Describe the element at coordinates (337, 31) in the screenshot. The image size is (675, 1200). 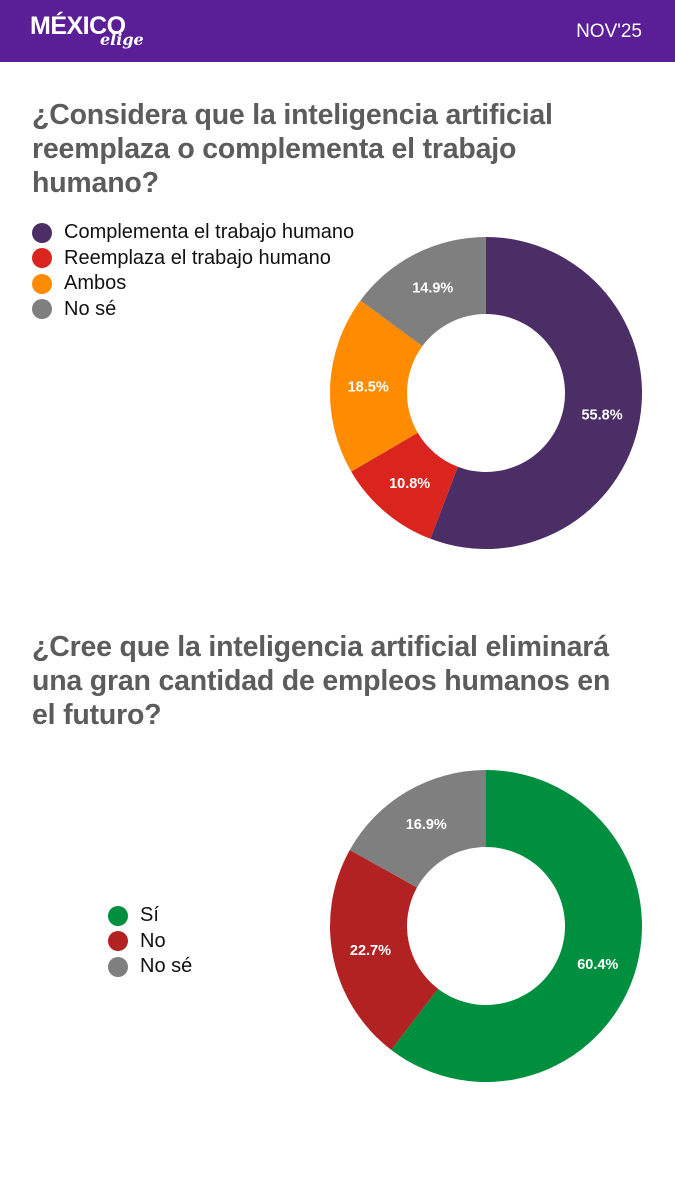
I see `header-bar: MÉXICO elige NOV'25` at that location.